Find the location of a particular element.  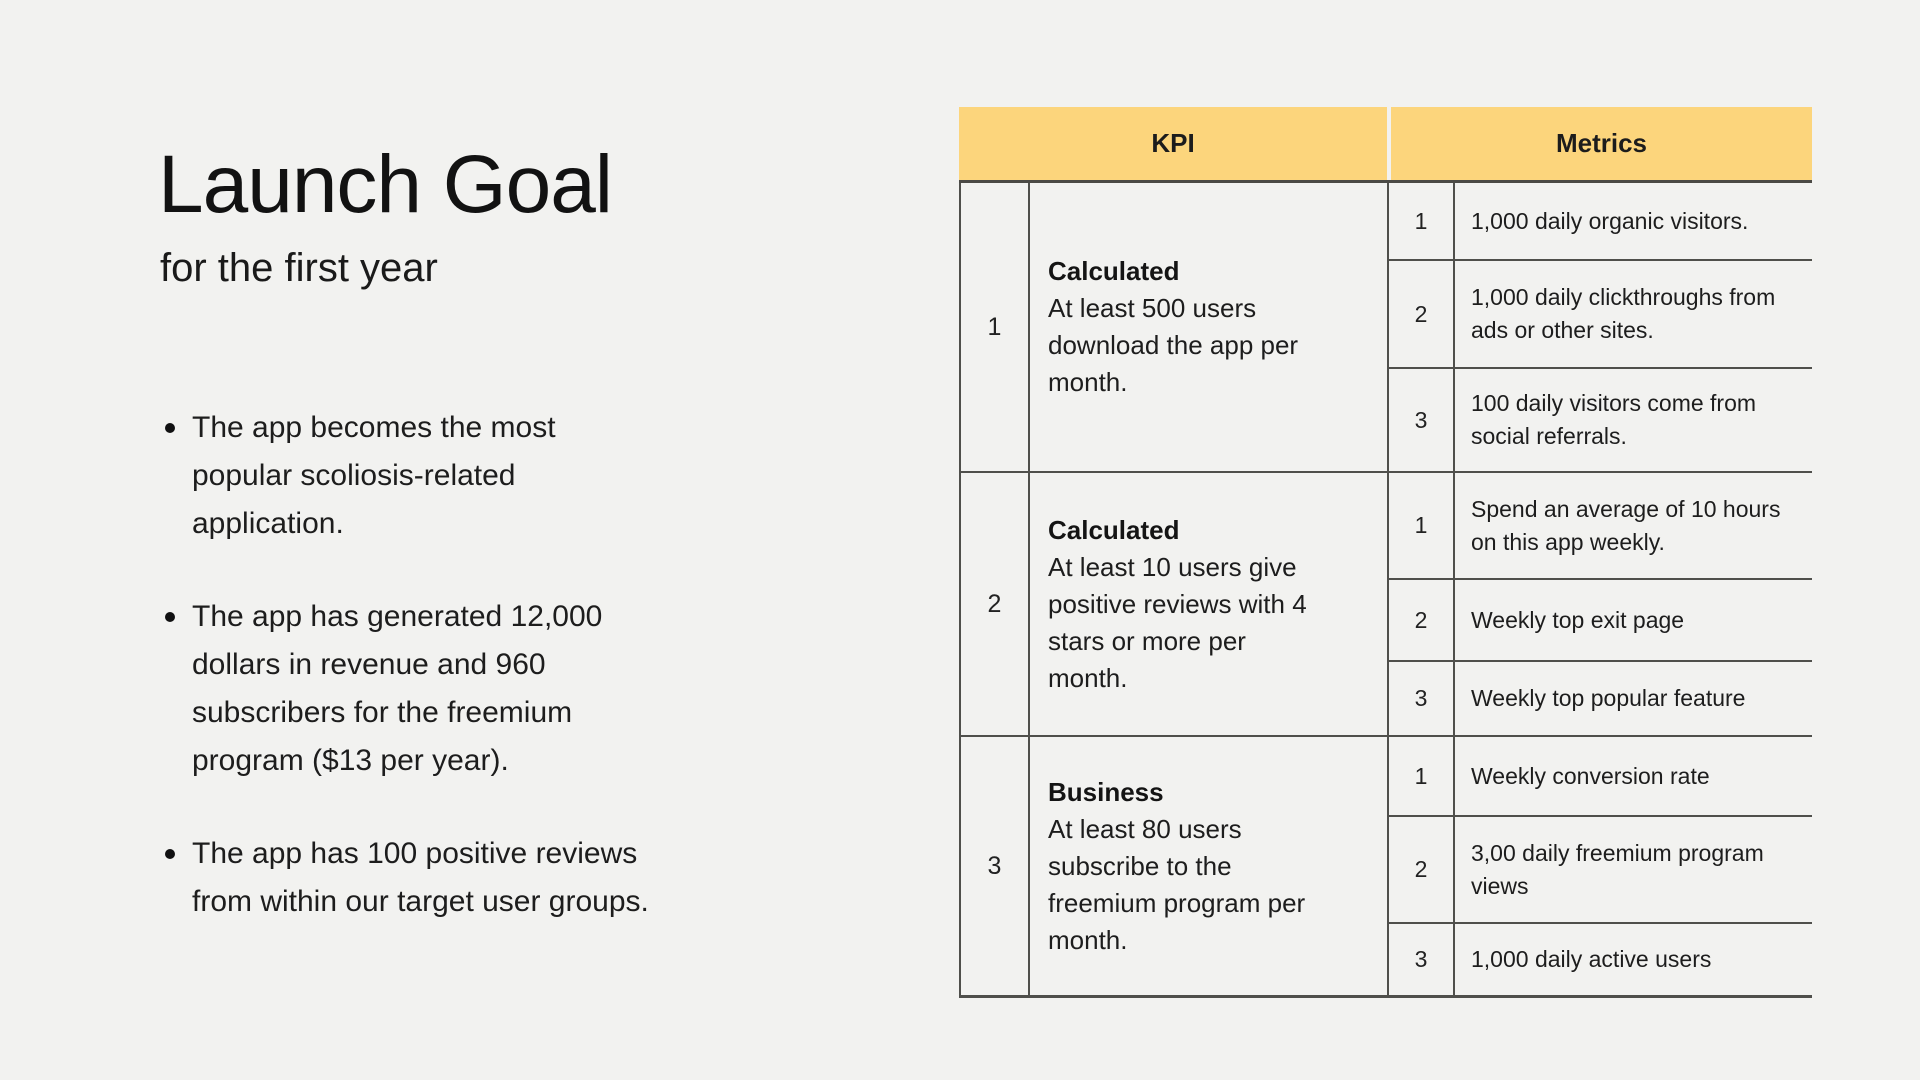

metric-row: 2 3,00 daily freemium program views is located at coordinates (1600, 868).